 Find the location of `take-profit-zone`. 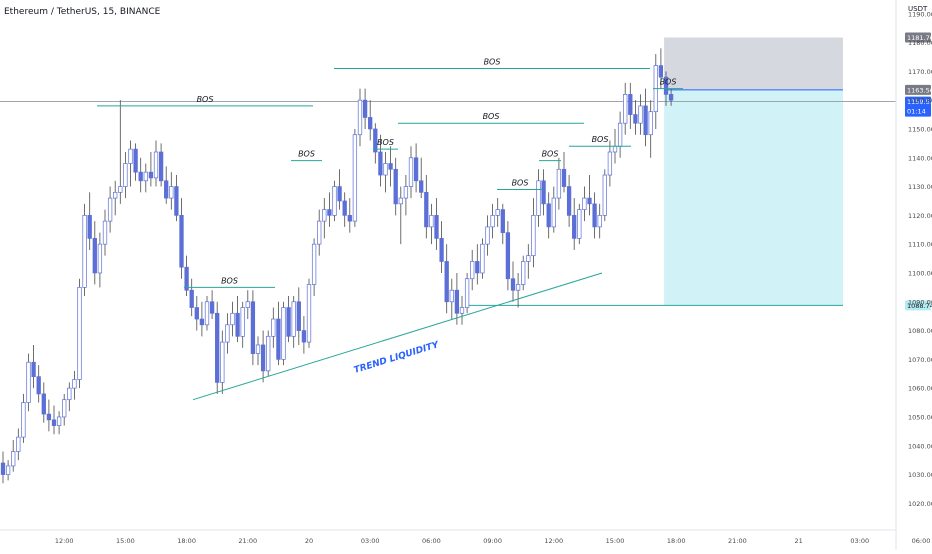

take-profit-zone is located at coordinates (753, 197).